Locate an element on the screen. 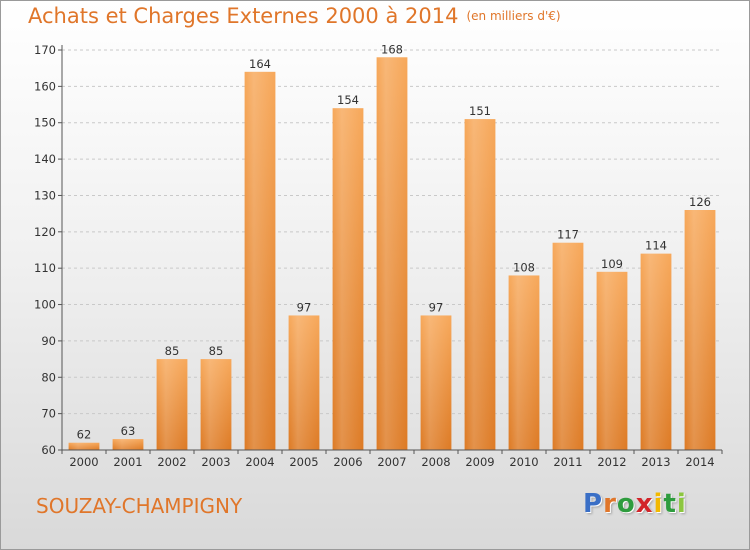  logo-letter: t is located at coordinates (670, 504).